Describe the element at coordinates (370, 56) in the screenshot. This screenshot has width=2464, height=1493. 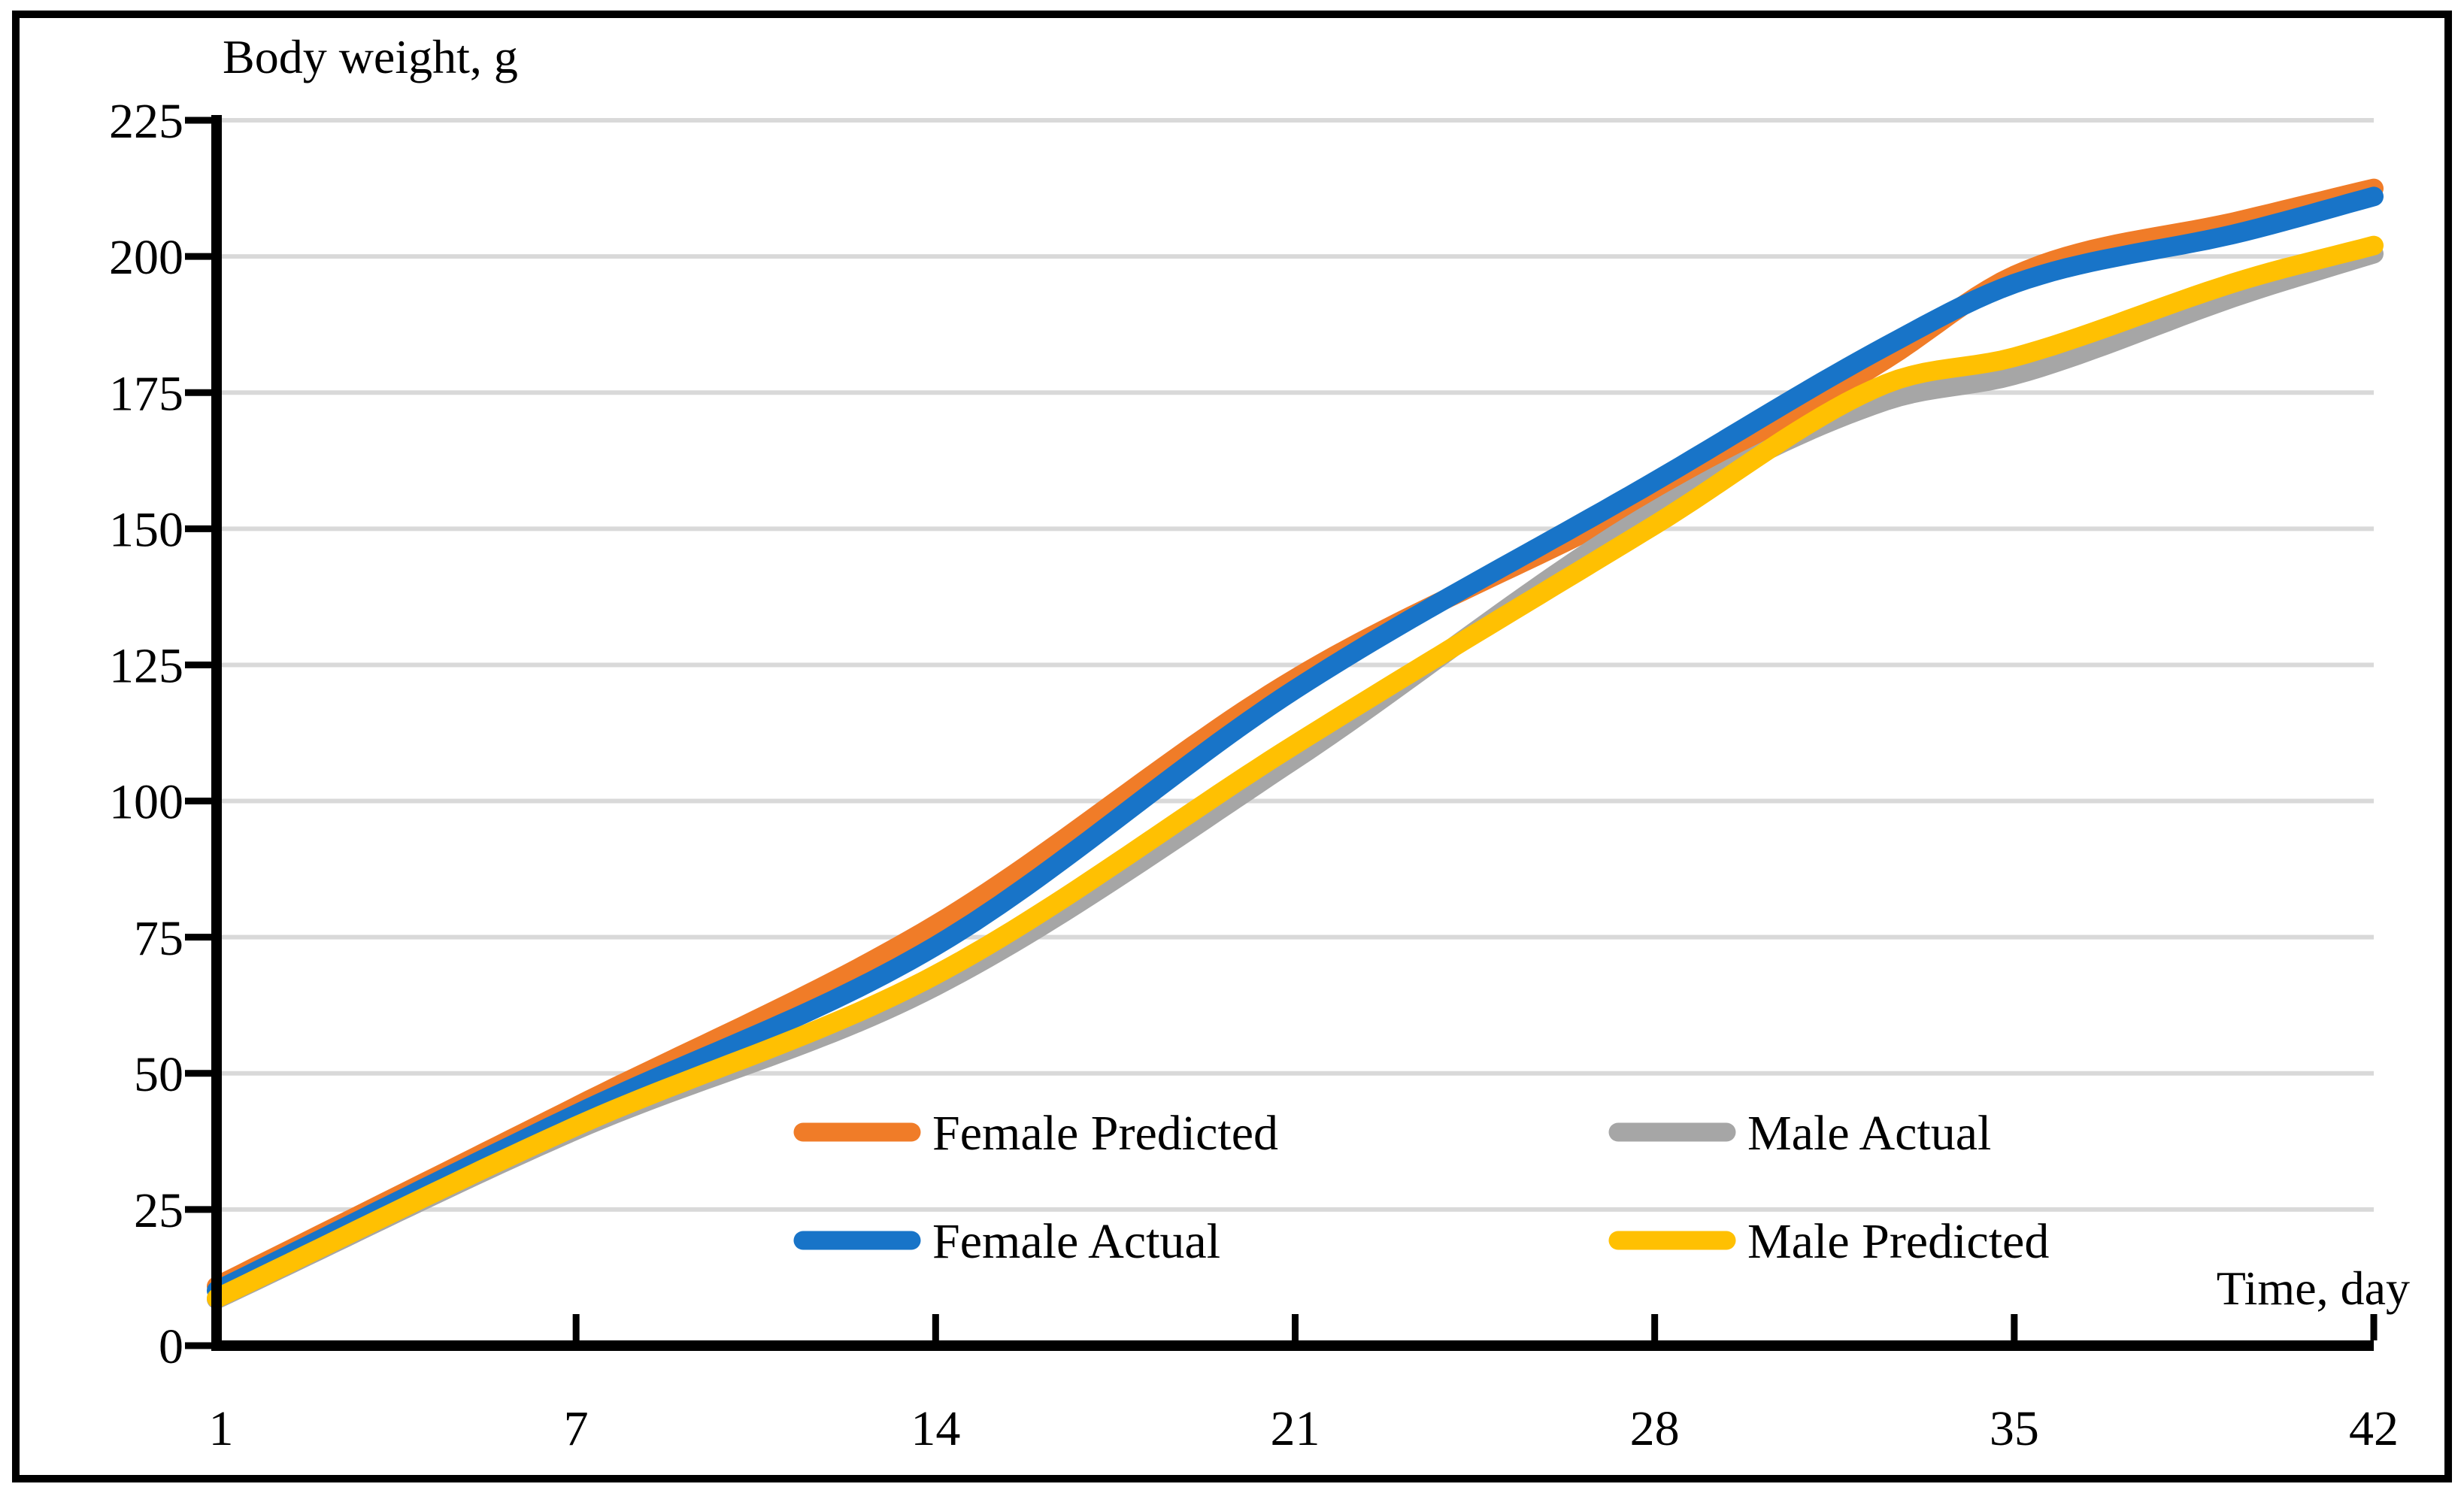
I see `y-axis-title: Body weight, g` at that location.